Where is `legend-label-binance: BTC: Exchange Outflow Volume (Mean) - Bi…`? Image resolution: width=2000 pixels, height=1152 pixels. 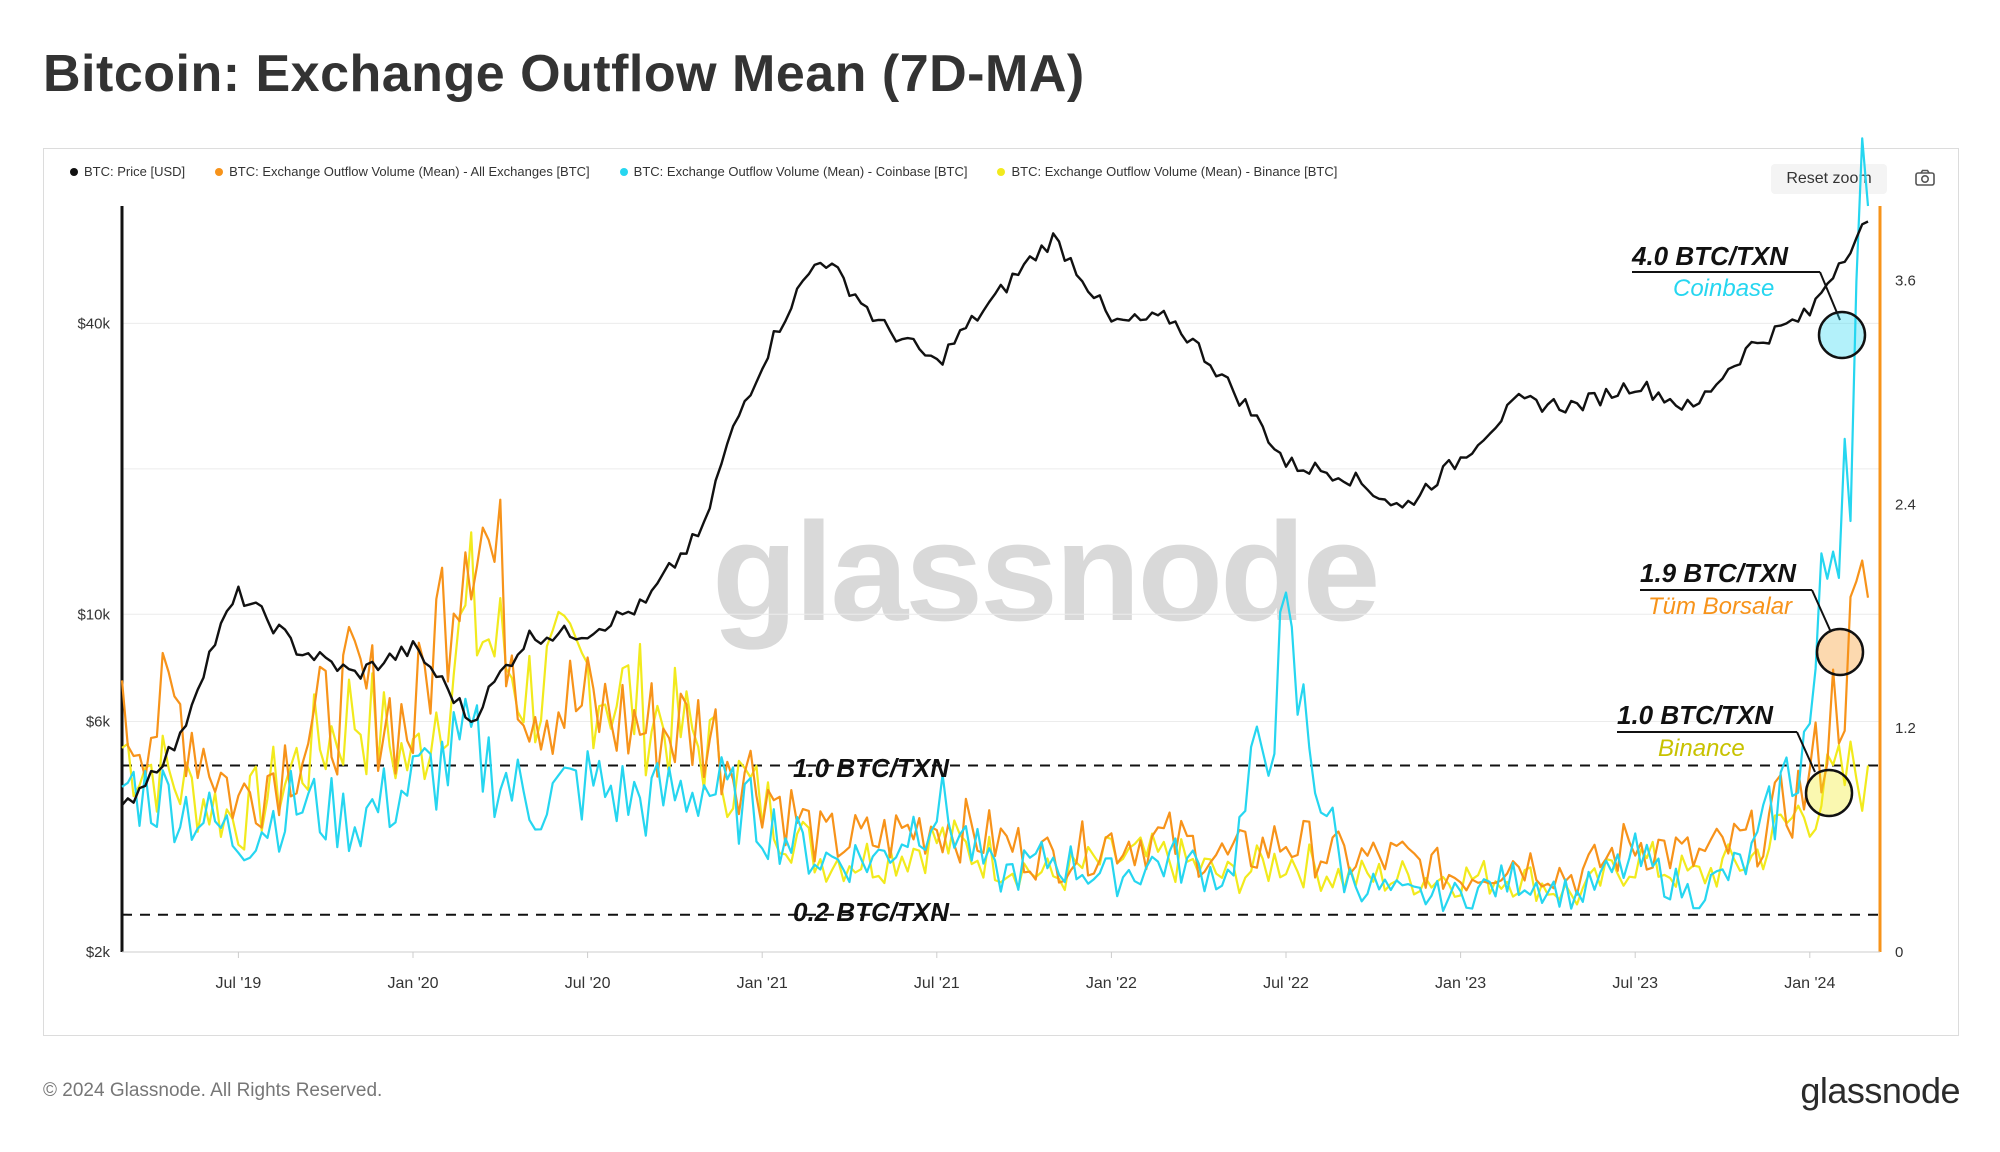
legend-label-binance: BTC: Exchange Outflow Volume (Mean) - Bi… is located at coordinates (1174, 171).